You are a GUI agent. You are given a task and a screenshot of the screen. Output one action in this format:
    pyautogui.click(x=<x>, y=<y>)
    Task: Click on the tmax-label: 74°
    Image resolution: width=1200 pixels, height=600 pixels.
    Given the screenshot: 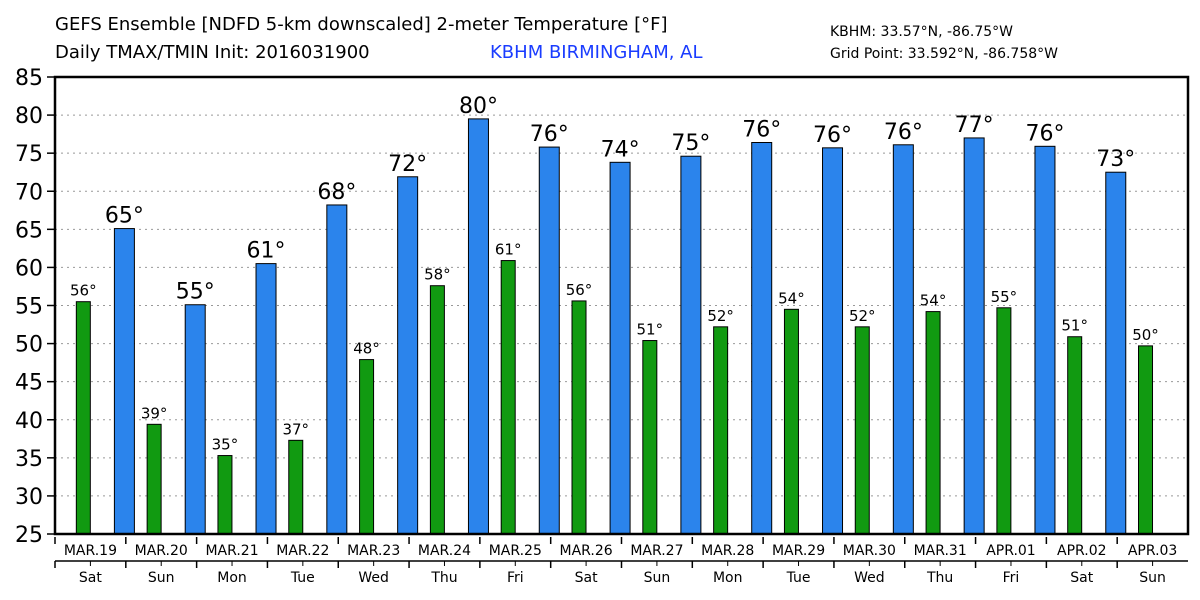 What is the action you would take?
    pyautogui.click(x=620, y=149)
    